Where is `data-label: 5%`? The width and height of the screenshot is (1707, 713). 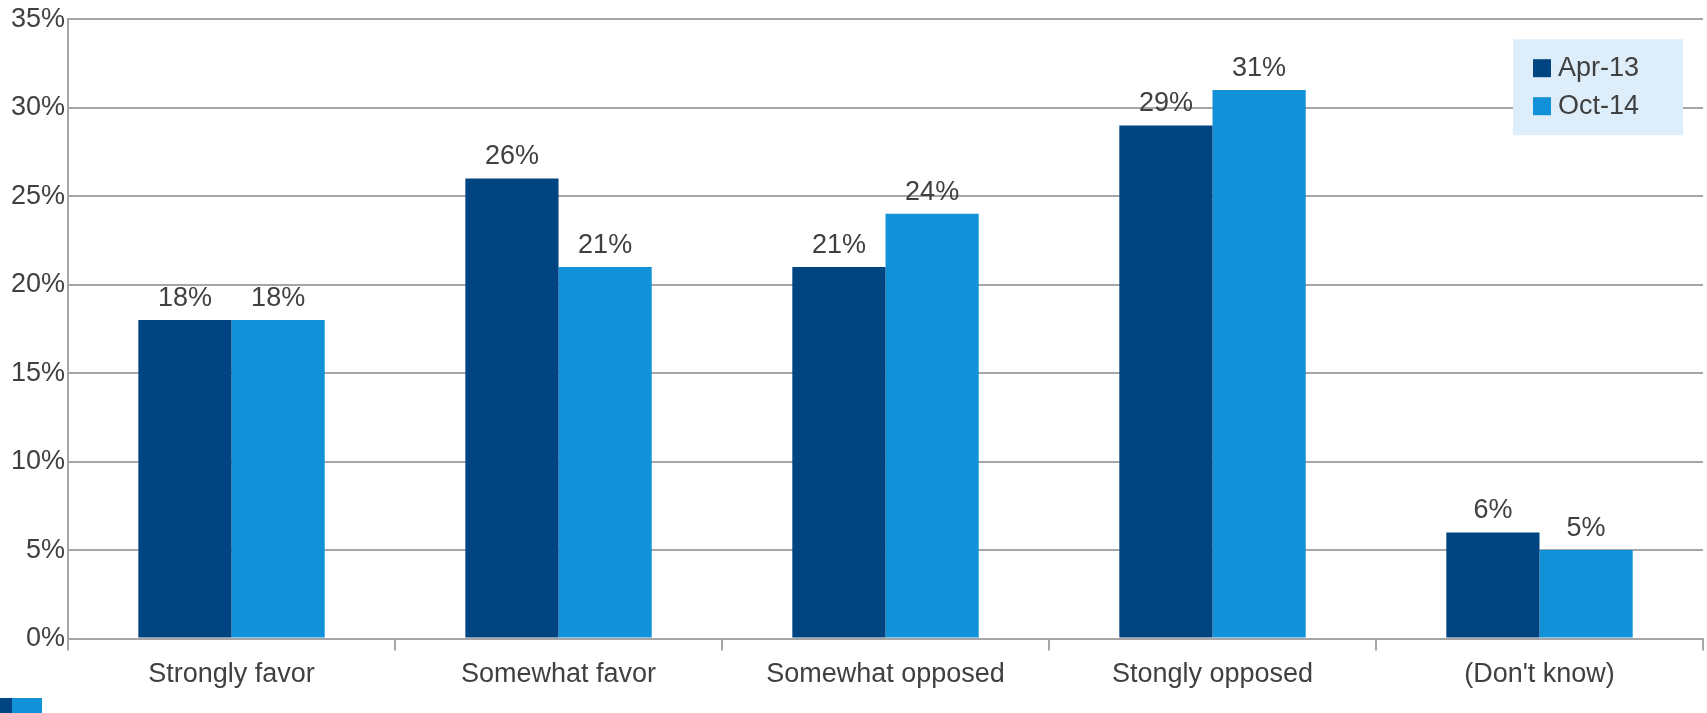 data-label: 5% is located at coordinates (1586, 527).